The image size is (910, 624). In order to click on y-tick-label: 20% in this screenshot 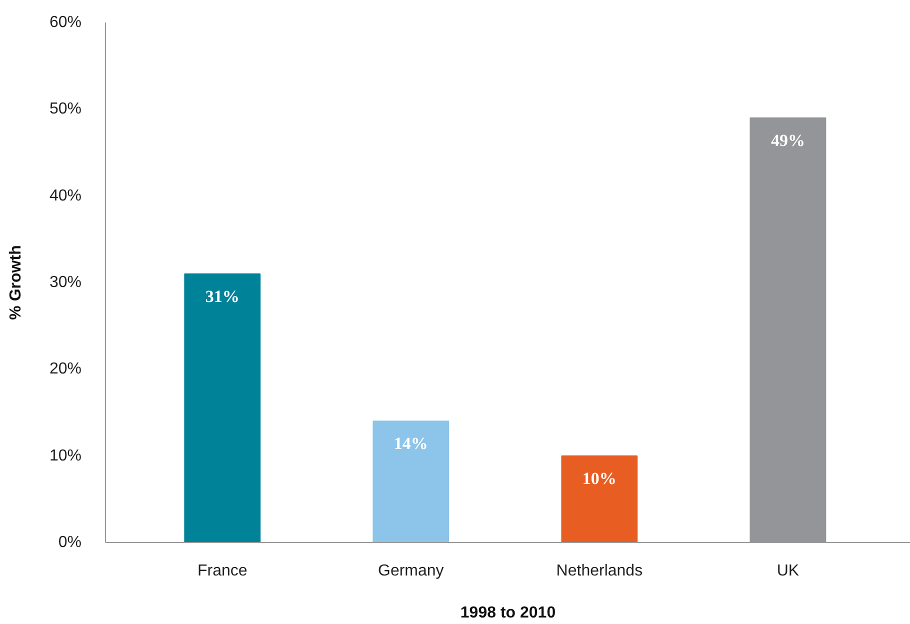, I will do `click(65, 369)`.